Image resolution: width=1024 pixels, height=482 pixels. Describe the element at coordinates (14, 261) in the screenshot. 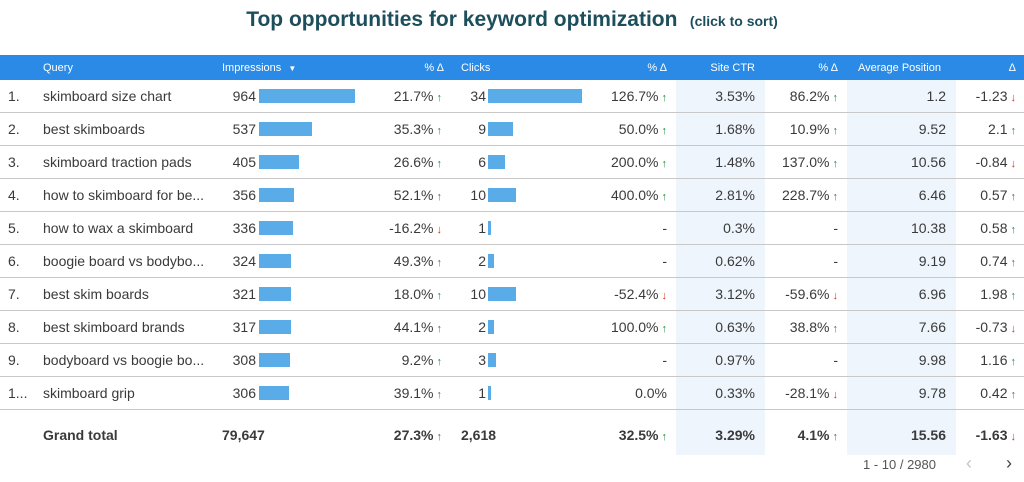

I see `row-number: 6.` at that location.